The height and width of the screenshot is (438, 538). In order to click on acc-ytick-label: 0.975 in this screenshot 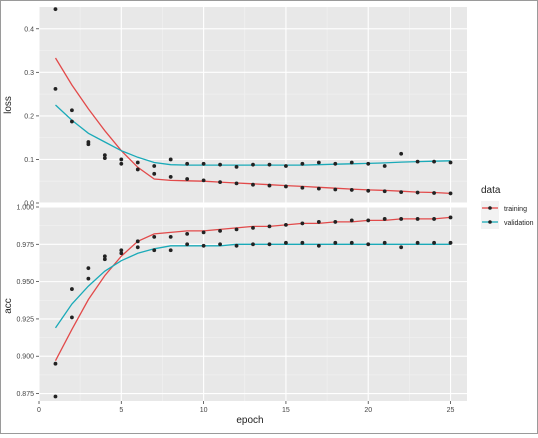, I will do `click(25, 245)`.